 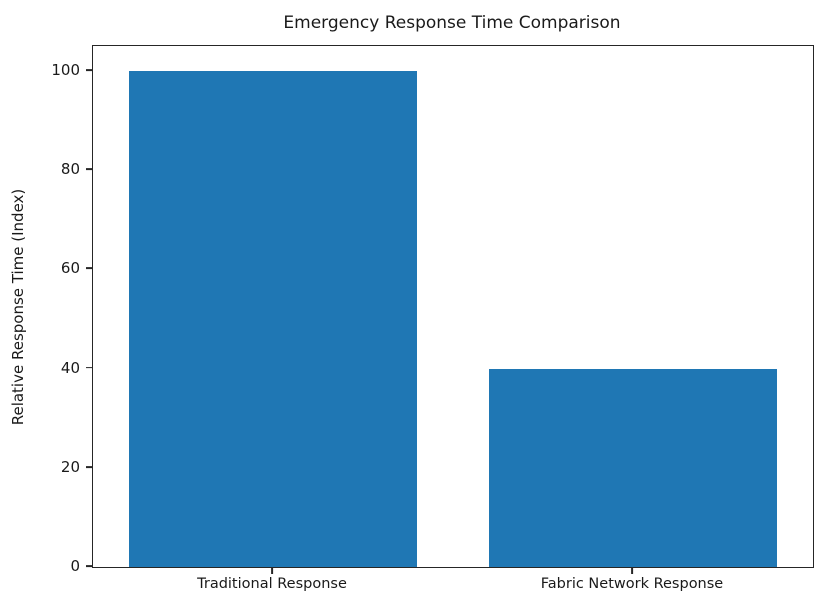 I want to click on y-tick-label: 100, so click(x=65, y=69).